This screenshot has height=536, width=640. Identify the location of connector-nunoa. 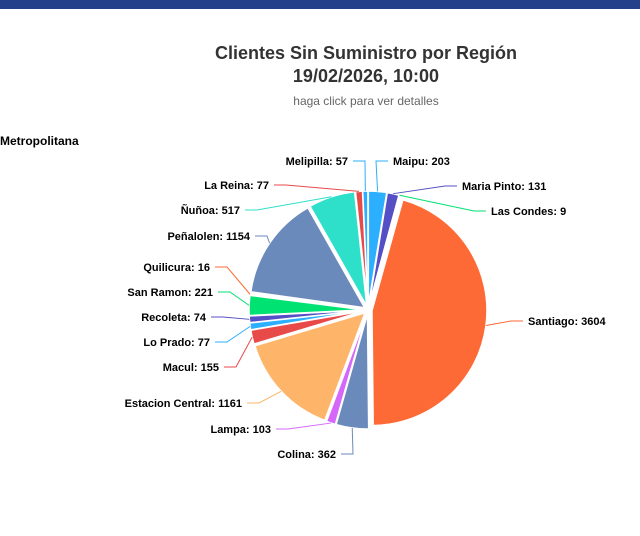
(288, 203).